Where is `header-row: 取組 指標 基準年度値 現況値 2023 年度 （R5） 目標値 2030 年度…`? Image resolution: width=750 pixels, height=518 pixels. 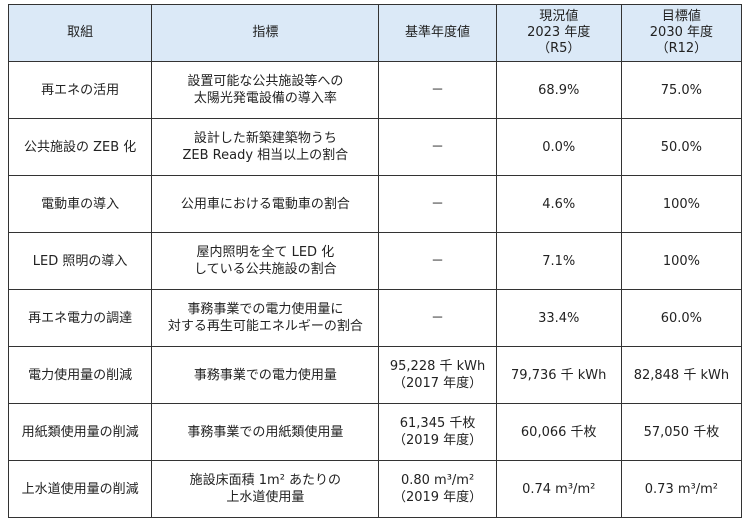 header-row: 取組 指標 基準年度値 現況値 2023 年度 （R5） 目標値 2030 年度… is located at coordinates (375, 33).